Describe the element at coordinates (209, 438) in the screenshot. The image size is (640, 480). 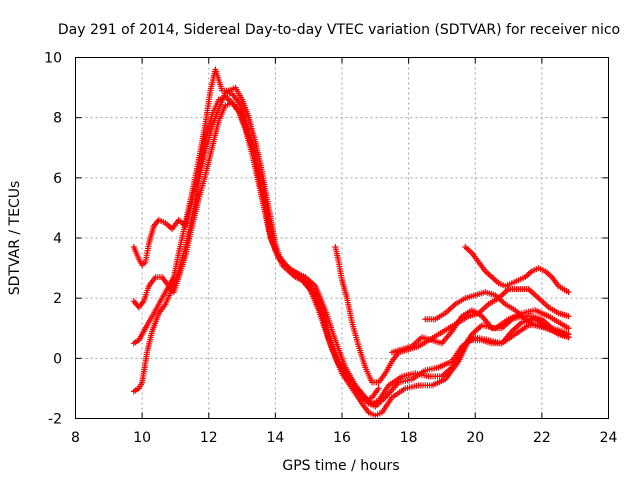
I see `x-tick-label: 12` at that location.